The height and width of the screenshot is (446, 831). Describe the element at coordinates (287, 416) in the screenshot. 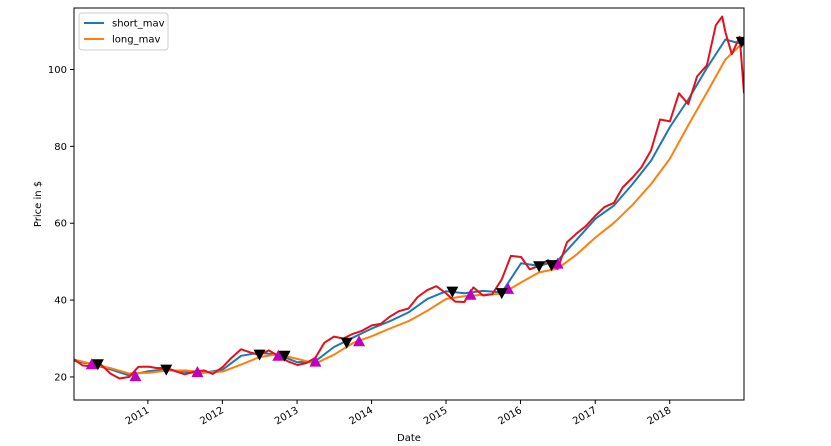

I see `x-tick-label: 2013` at that location.